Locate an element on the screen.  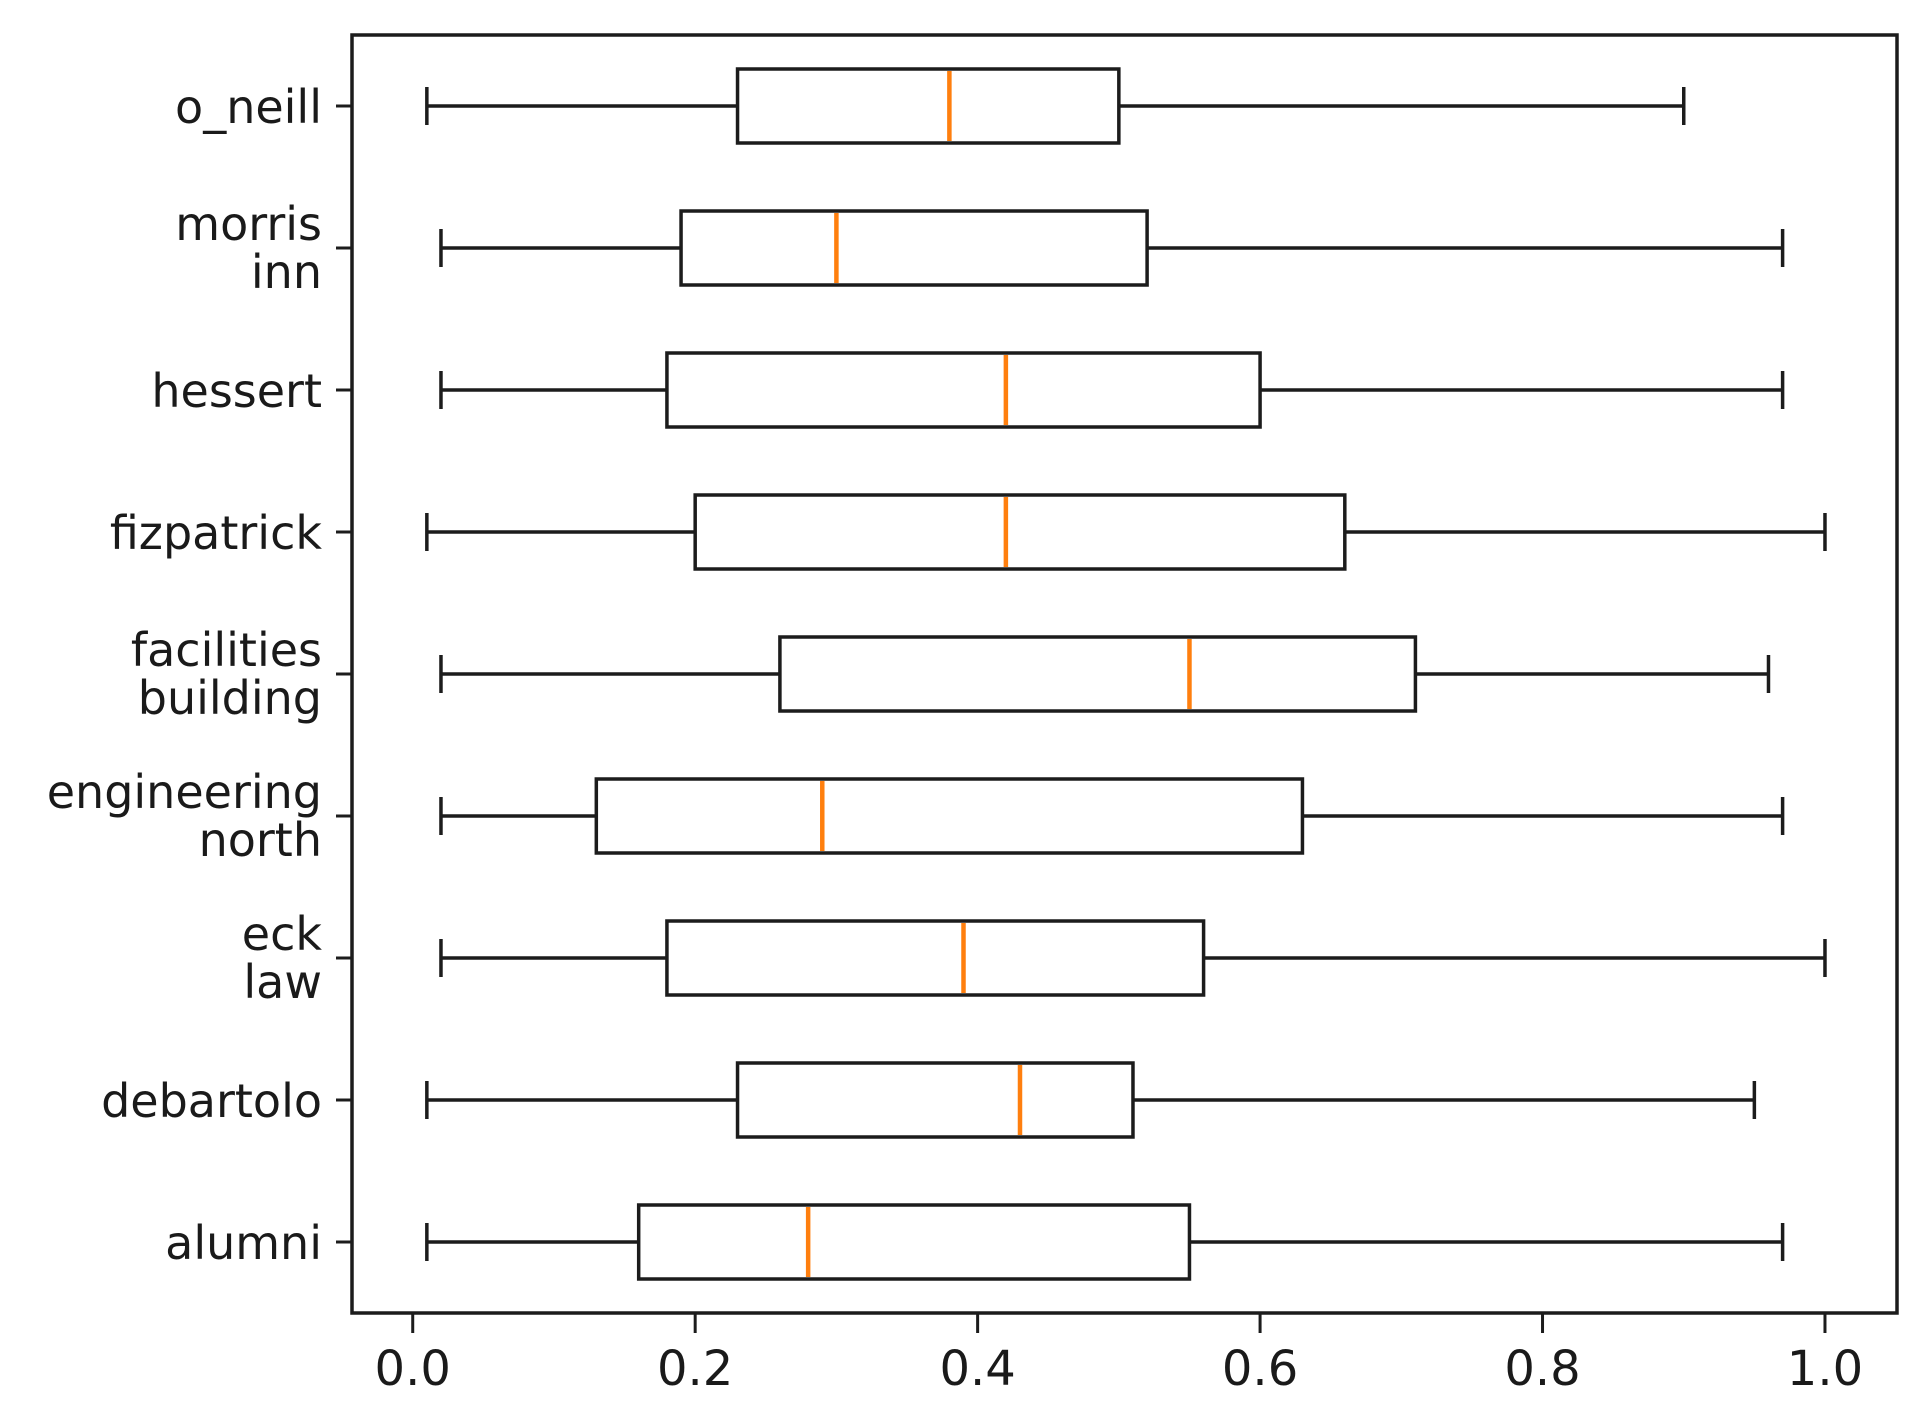
category-label: alumni is located at coordinates (243, 1243).